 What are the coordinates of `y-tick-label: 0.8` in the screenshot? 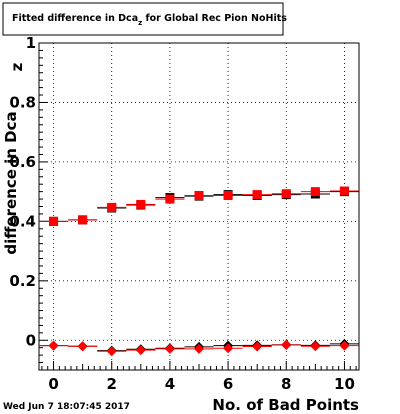 It's located at (22, 102).